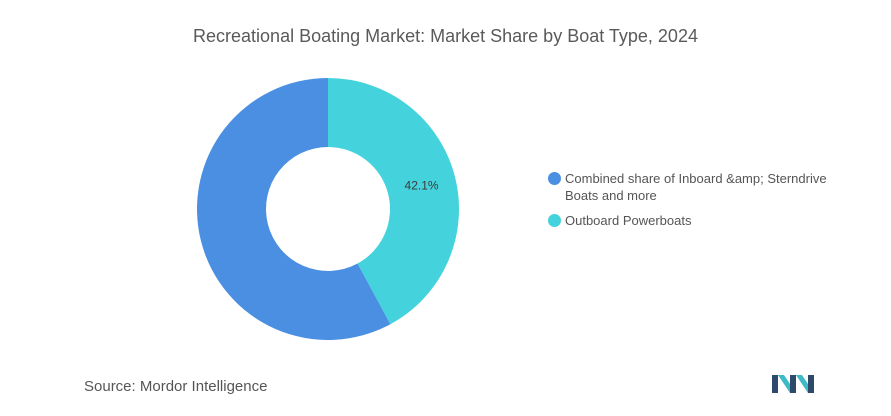 The height and width of the screenshot is (416, 891). What do you see at coordinates (203, 386) in the screenshot?
I see `source-value: Mordor Intelligence` at bounding box center [203, 386].